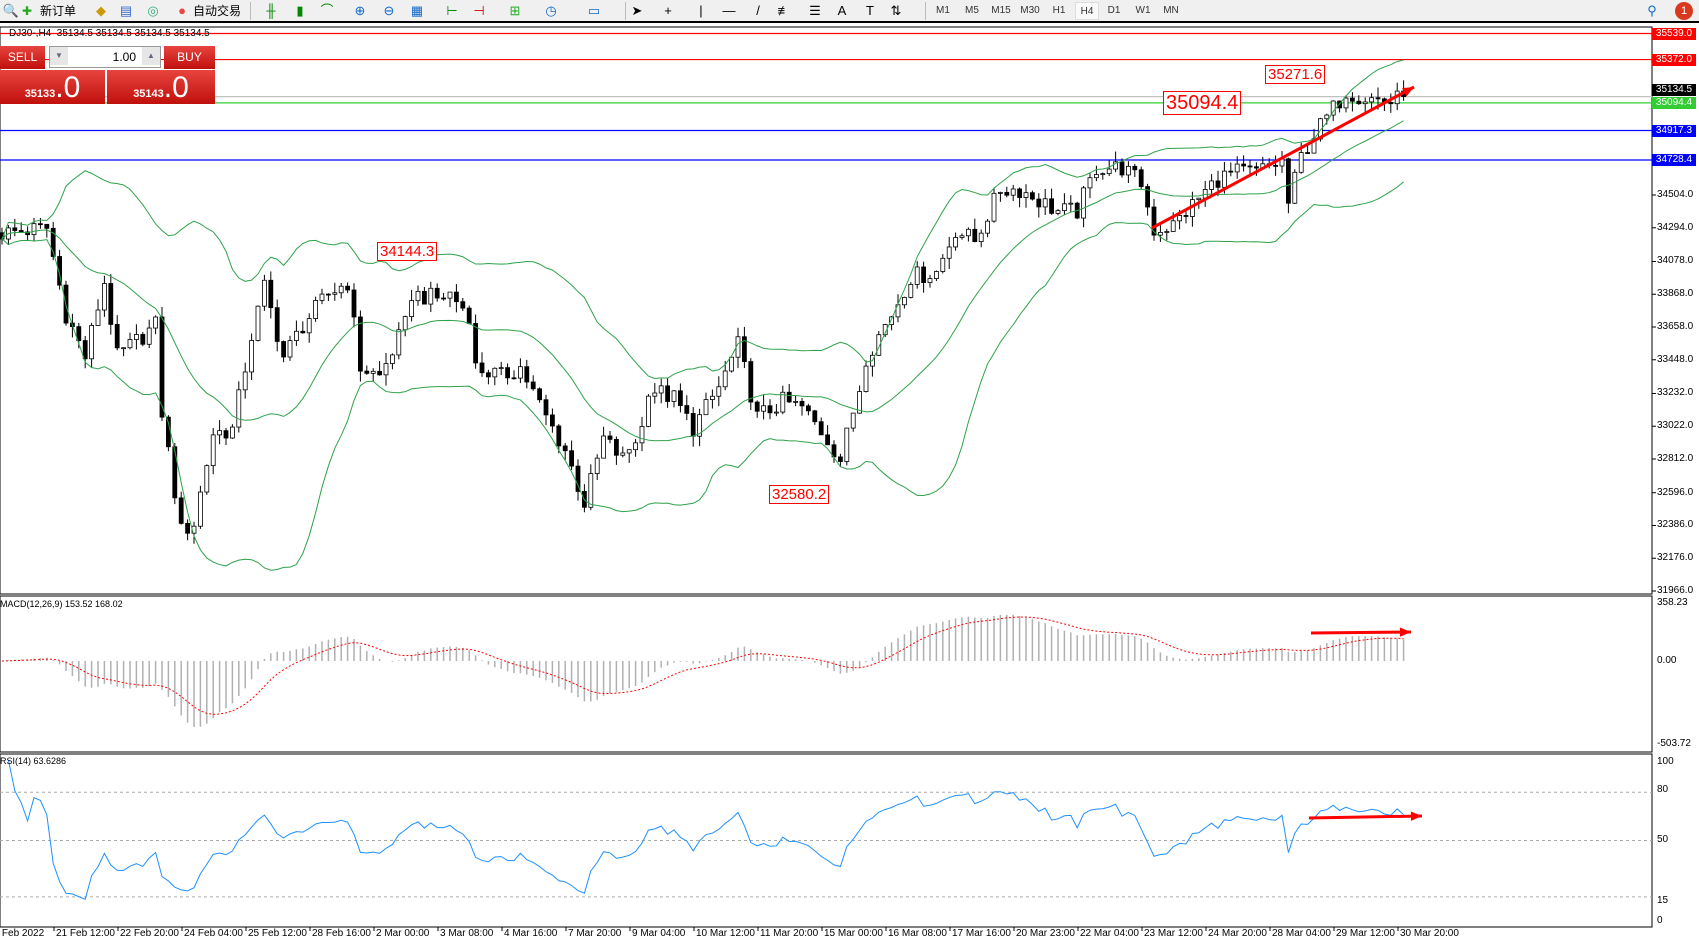 The image size is (1699, 939). What do you see at coordinates (594, 10) in the screenshot?
I see `templates-icon: ▭` at bounding box center [594, 10].